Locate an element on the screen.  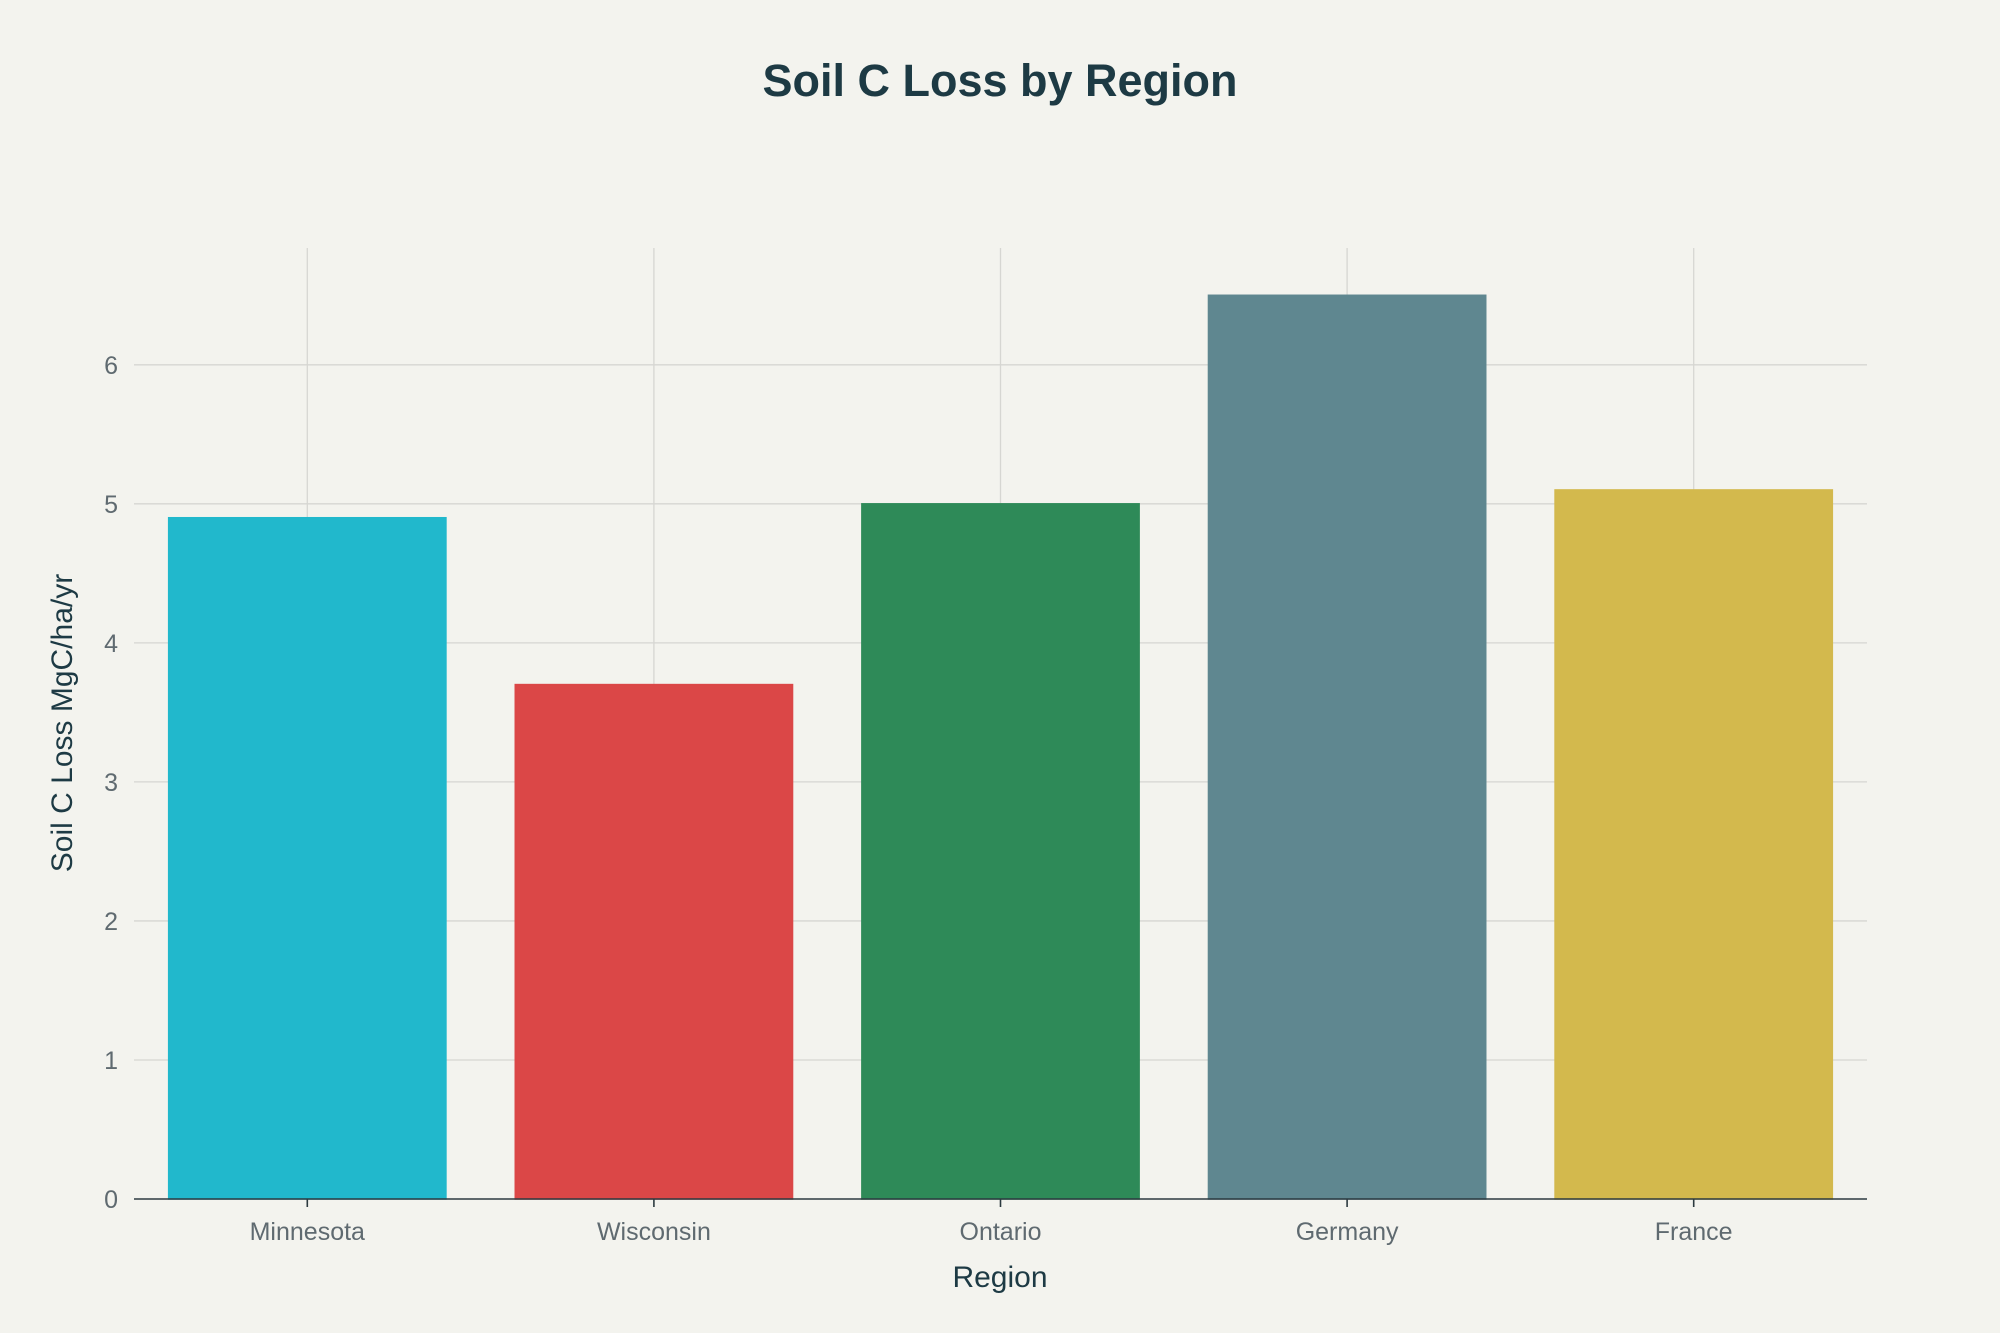
y-tick-label: 1 is located at coordinates (111, 1061).